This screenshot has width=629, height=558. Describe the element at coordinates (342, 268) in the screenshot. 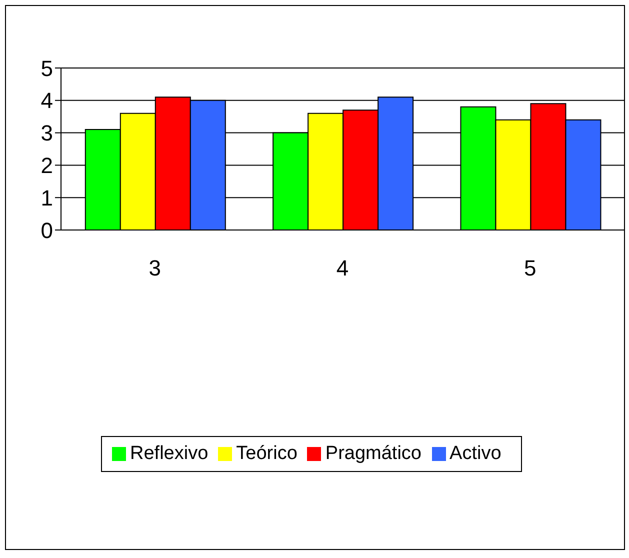

I see `x-tick-label: 4` at that location.